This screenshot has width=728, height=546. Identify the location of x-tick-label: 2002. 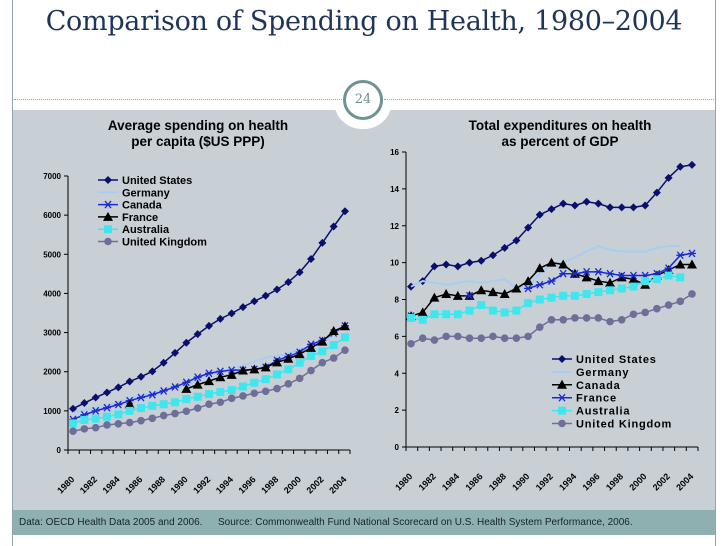
(315, 484).